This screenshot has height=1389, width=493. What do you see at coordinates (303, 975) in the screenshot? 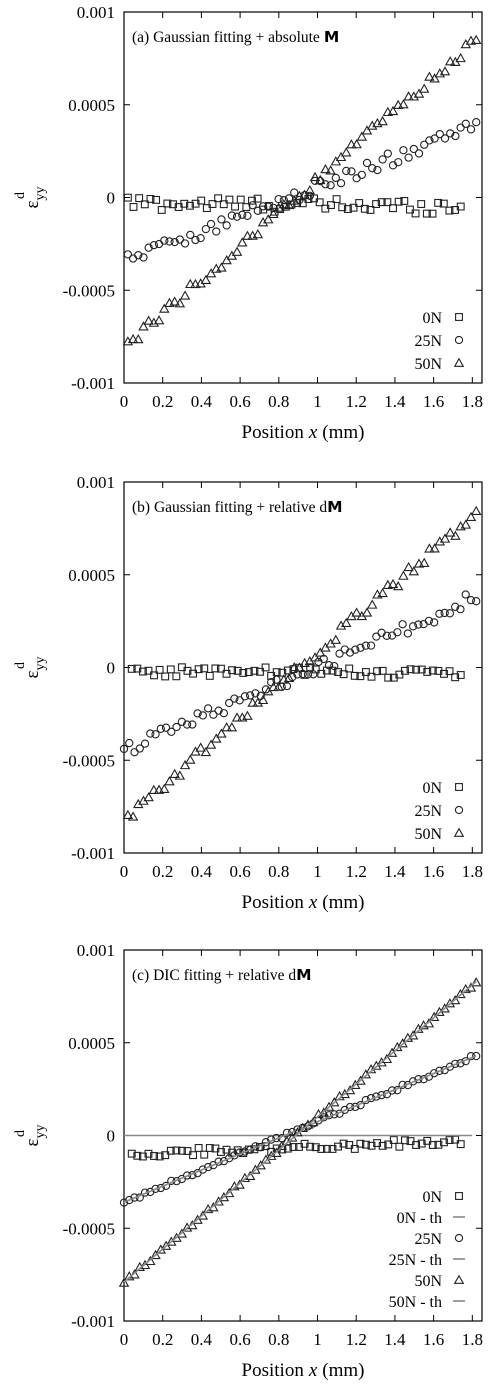
I see `panel-label-bold: M` at bounding box center [303, 975].